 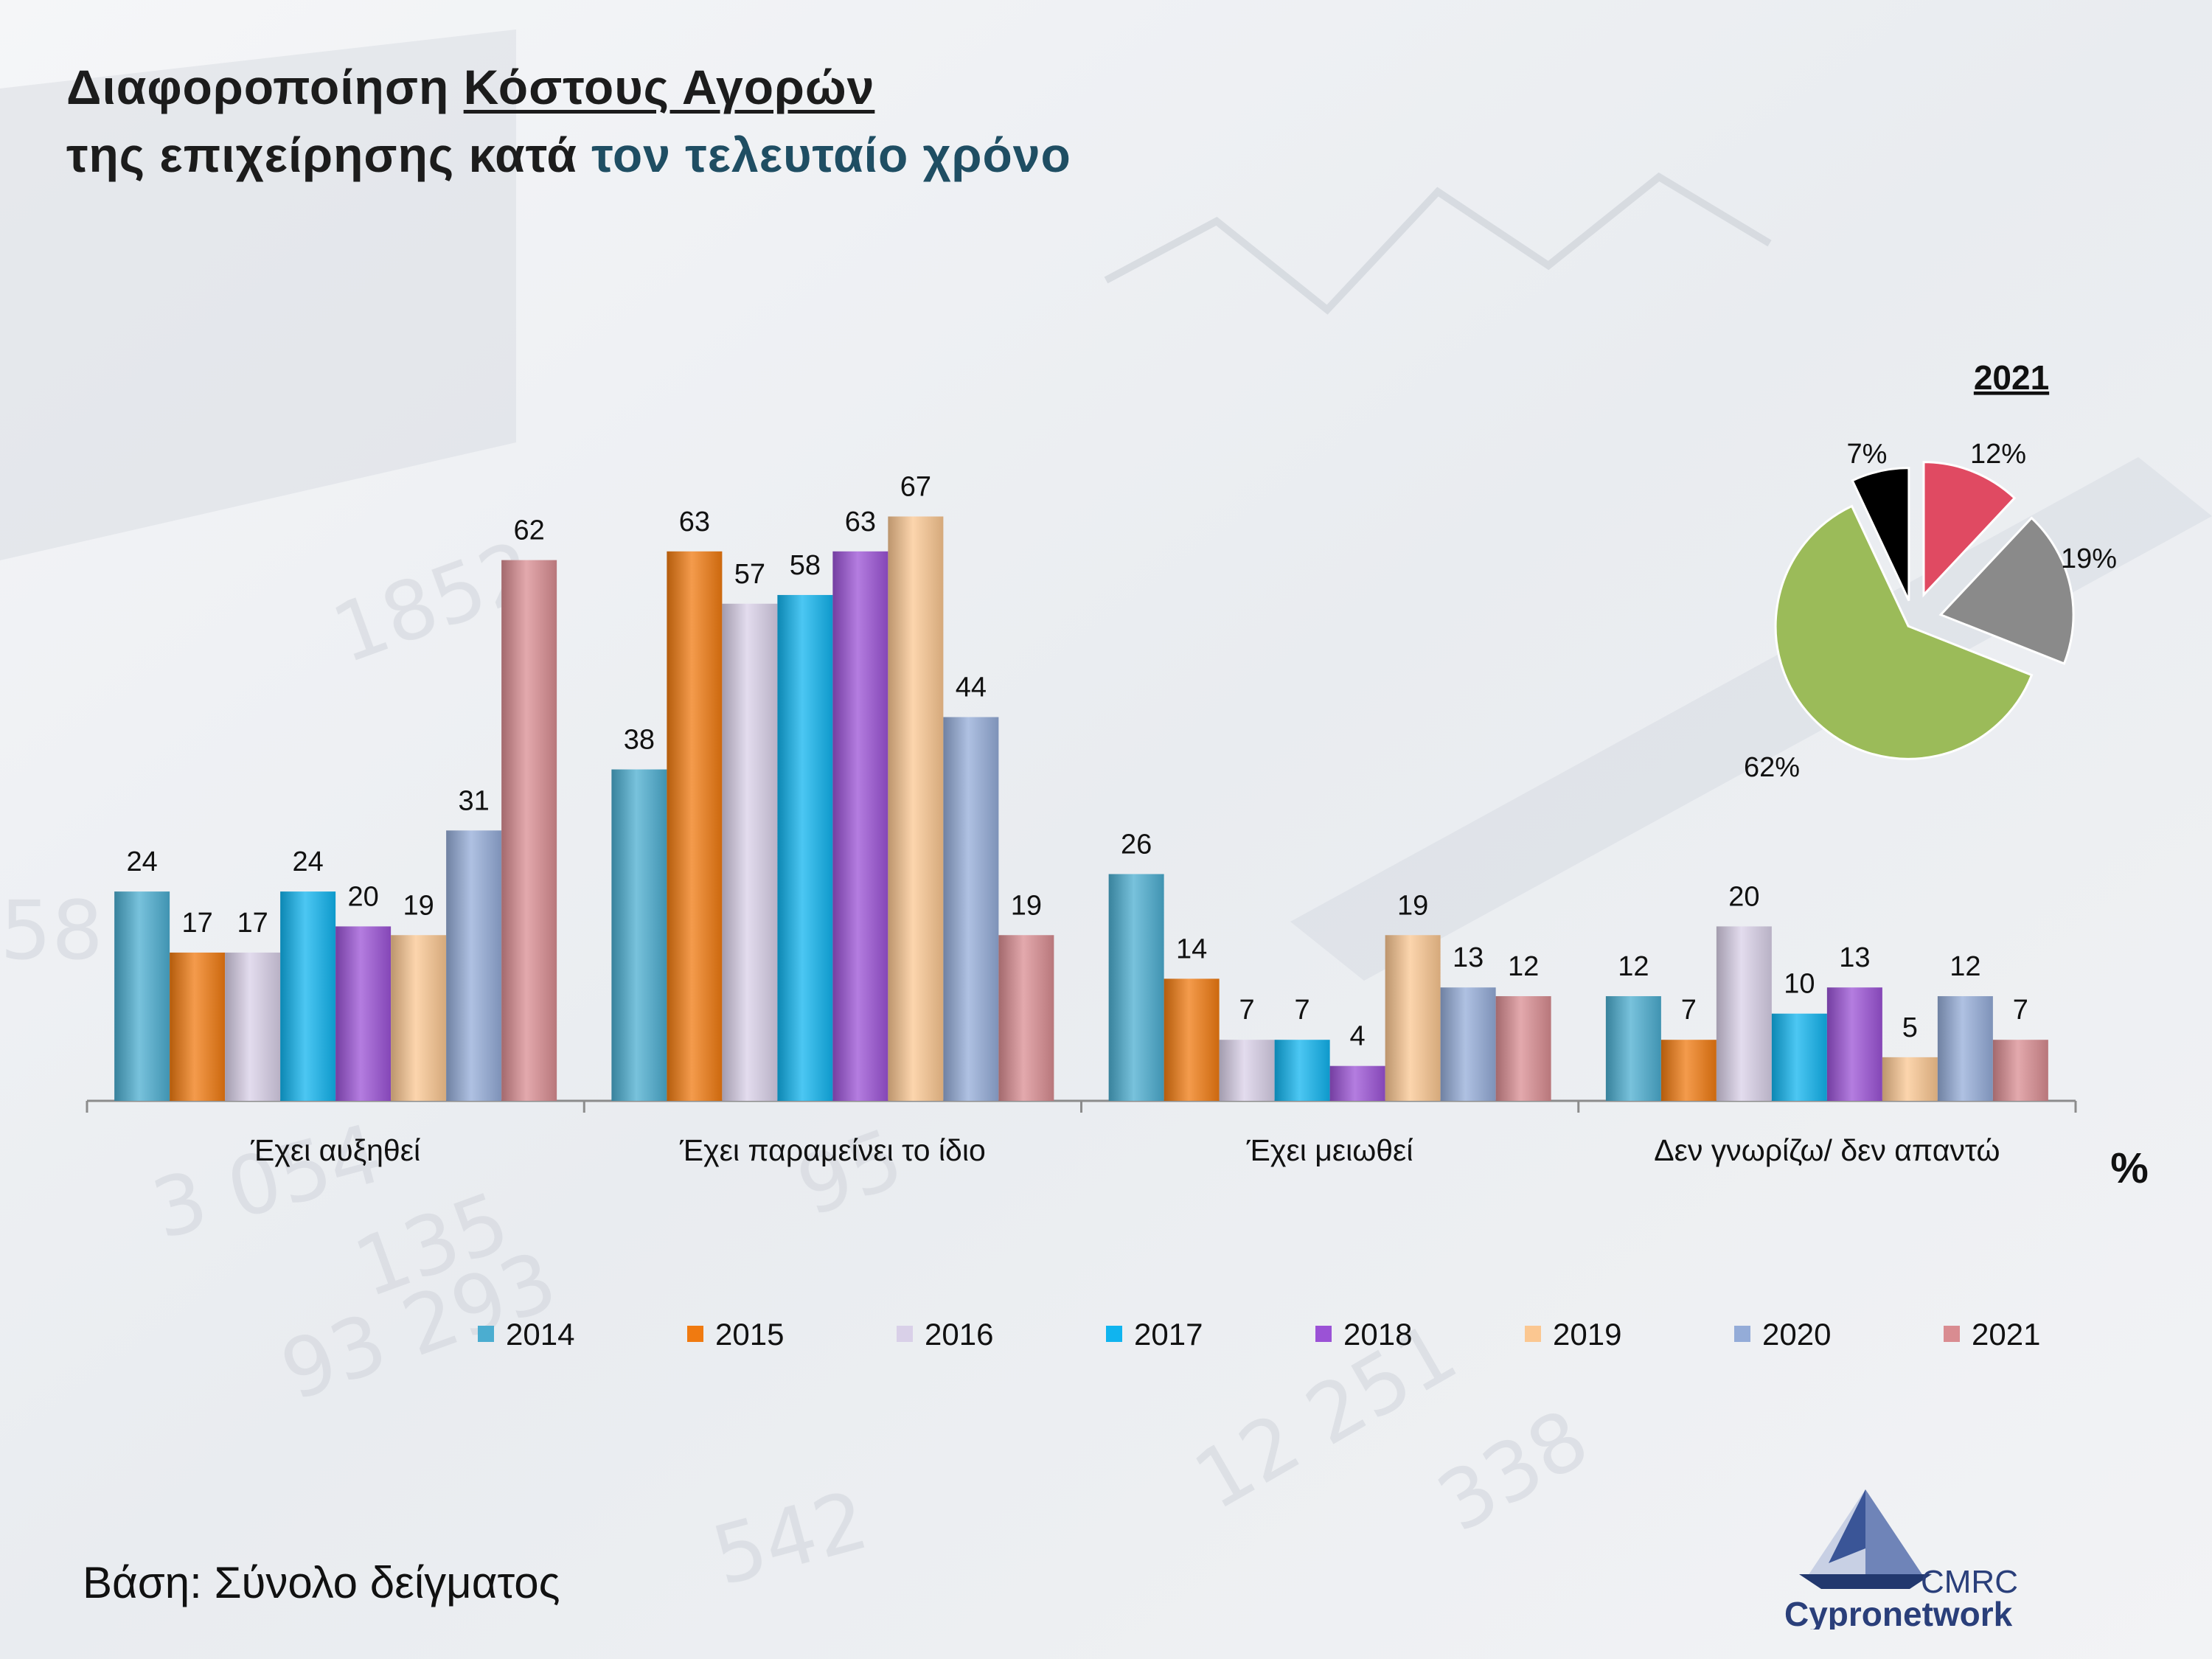 I want to click on pie-slice-label: 12%, so click(x=1998, y=454).